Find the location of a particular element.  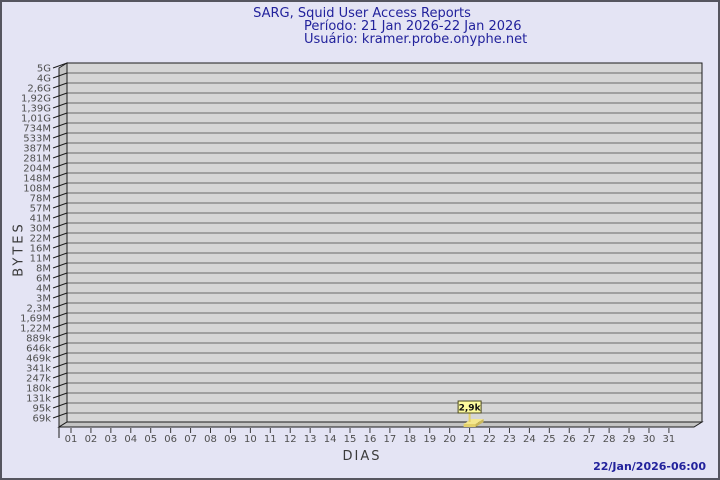

y-tick-label: 341k is located at coordinates (38, 369).